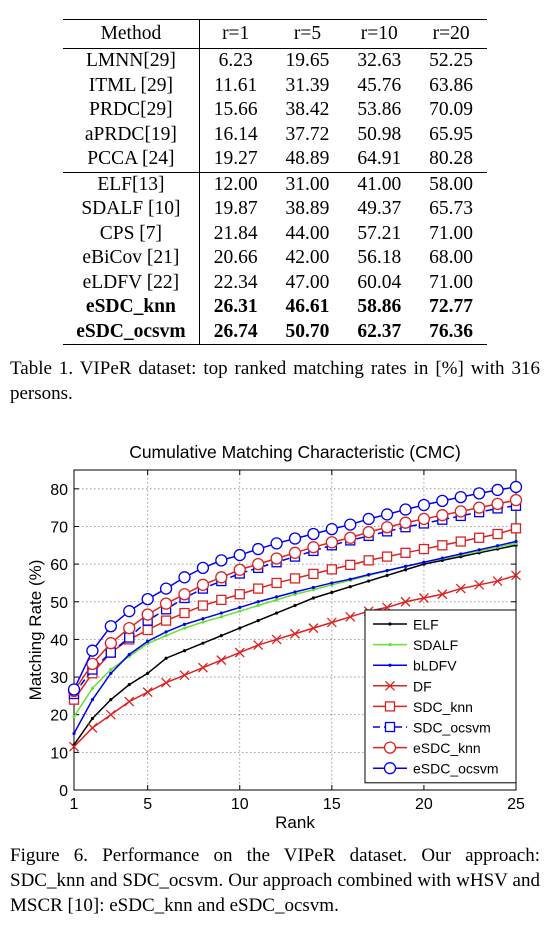 This screenshot has width=546, height=928. Describe the element at coordinates (235, 233) in the screenshot. I see `rate-cell: 21.84` at that location.